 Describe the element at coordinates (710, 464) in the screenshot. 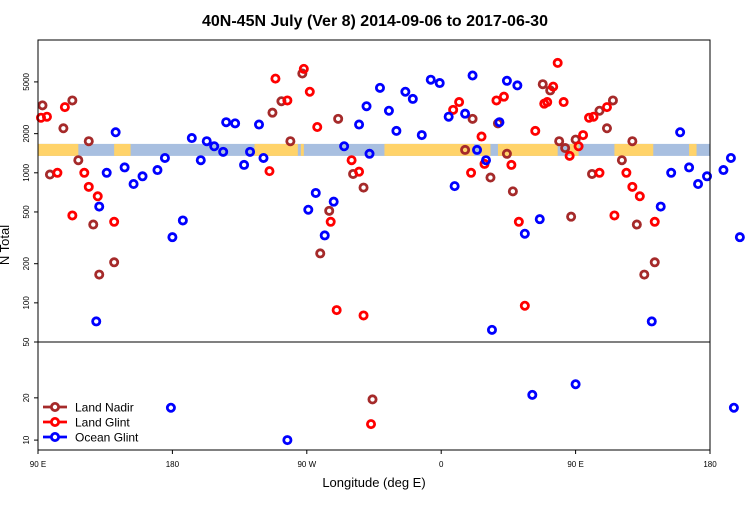

I see `x-tick-label: 180` at that location.